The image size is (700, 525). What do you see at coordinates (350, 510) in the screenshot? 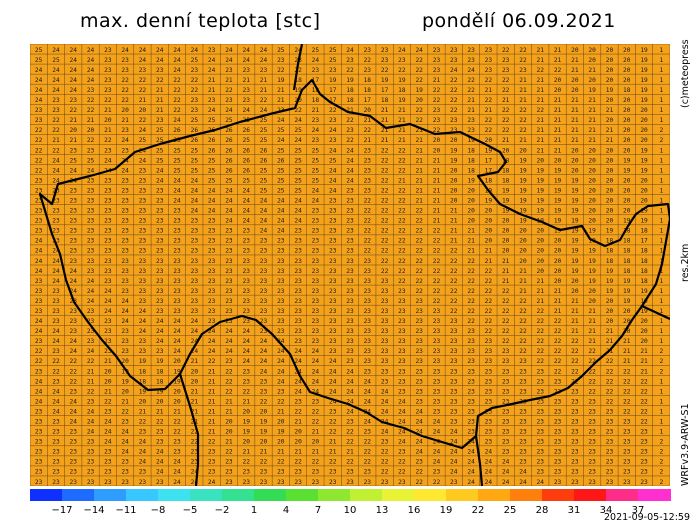
I see `colorbar-tick-label: 10` at bounding box center [350, 510].